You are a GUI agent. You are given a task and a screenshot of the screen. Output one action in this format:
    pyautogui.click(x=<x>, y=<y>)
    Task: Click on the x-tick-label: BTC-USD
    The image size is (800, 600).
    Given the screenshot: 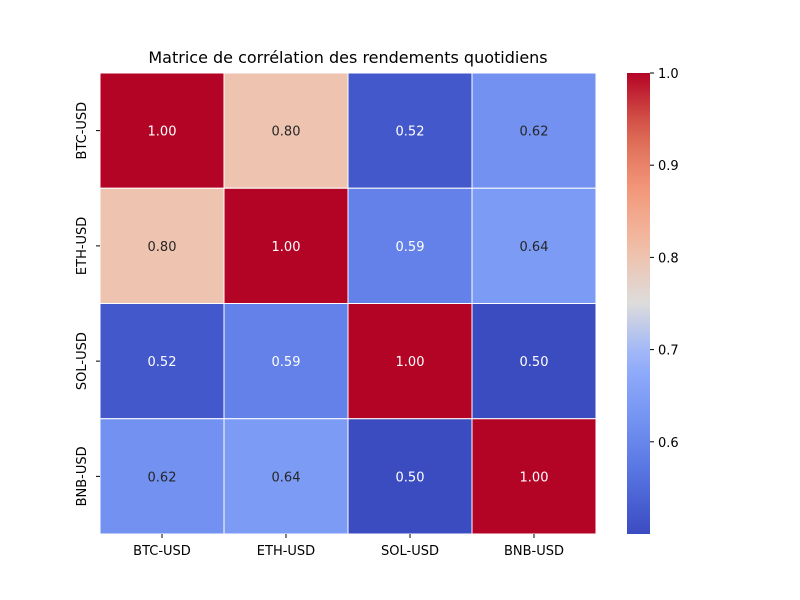 What is the action you would take?
    pyautogui.click(x=162, y=551)
    